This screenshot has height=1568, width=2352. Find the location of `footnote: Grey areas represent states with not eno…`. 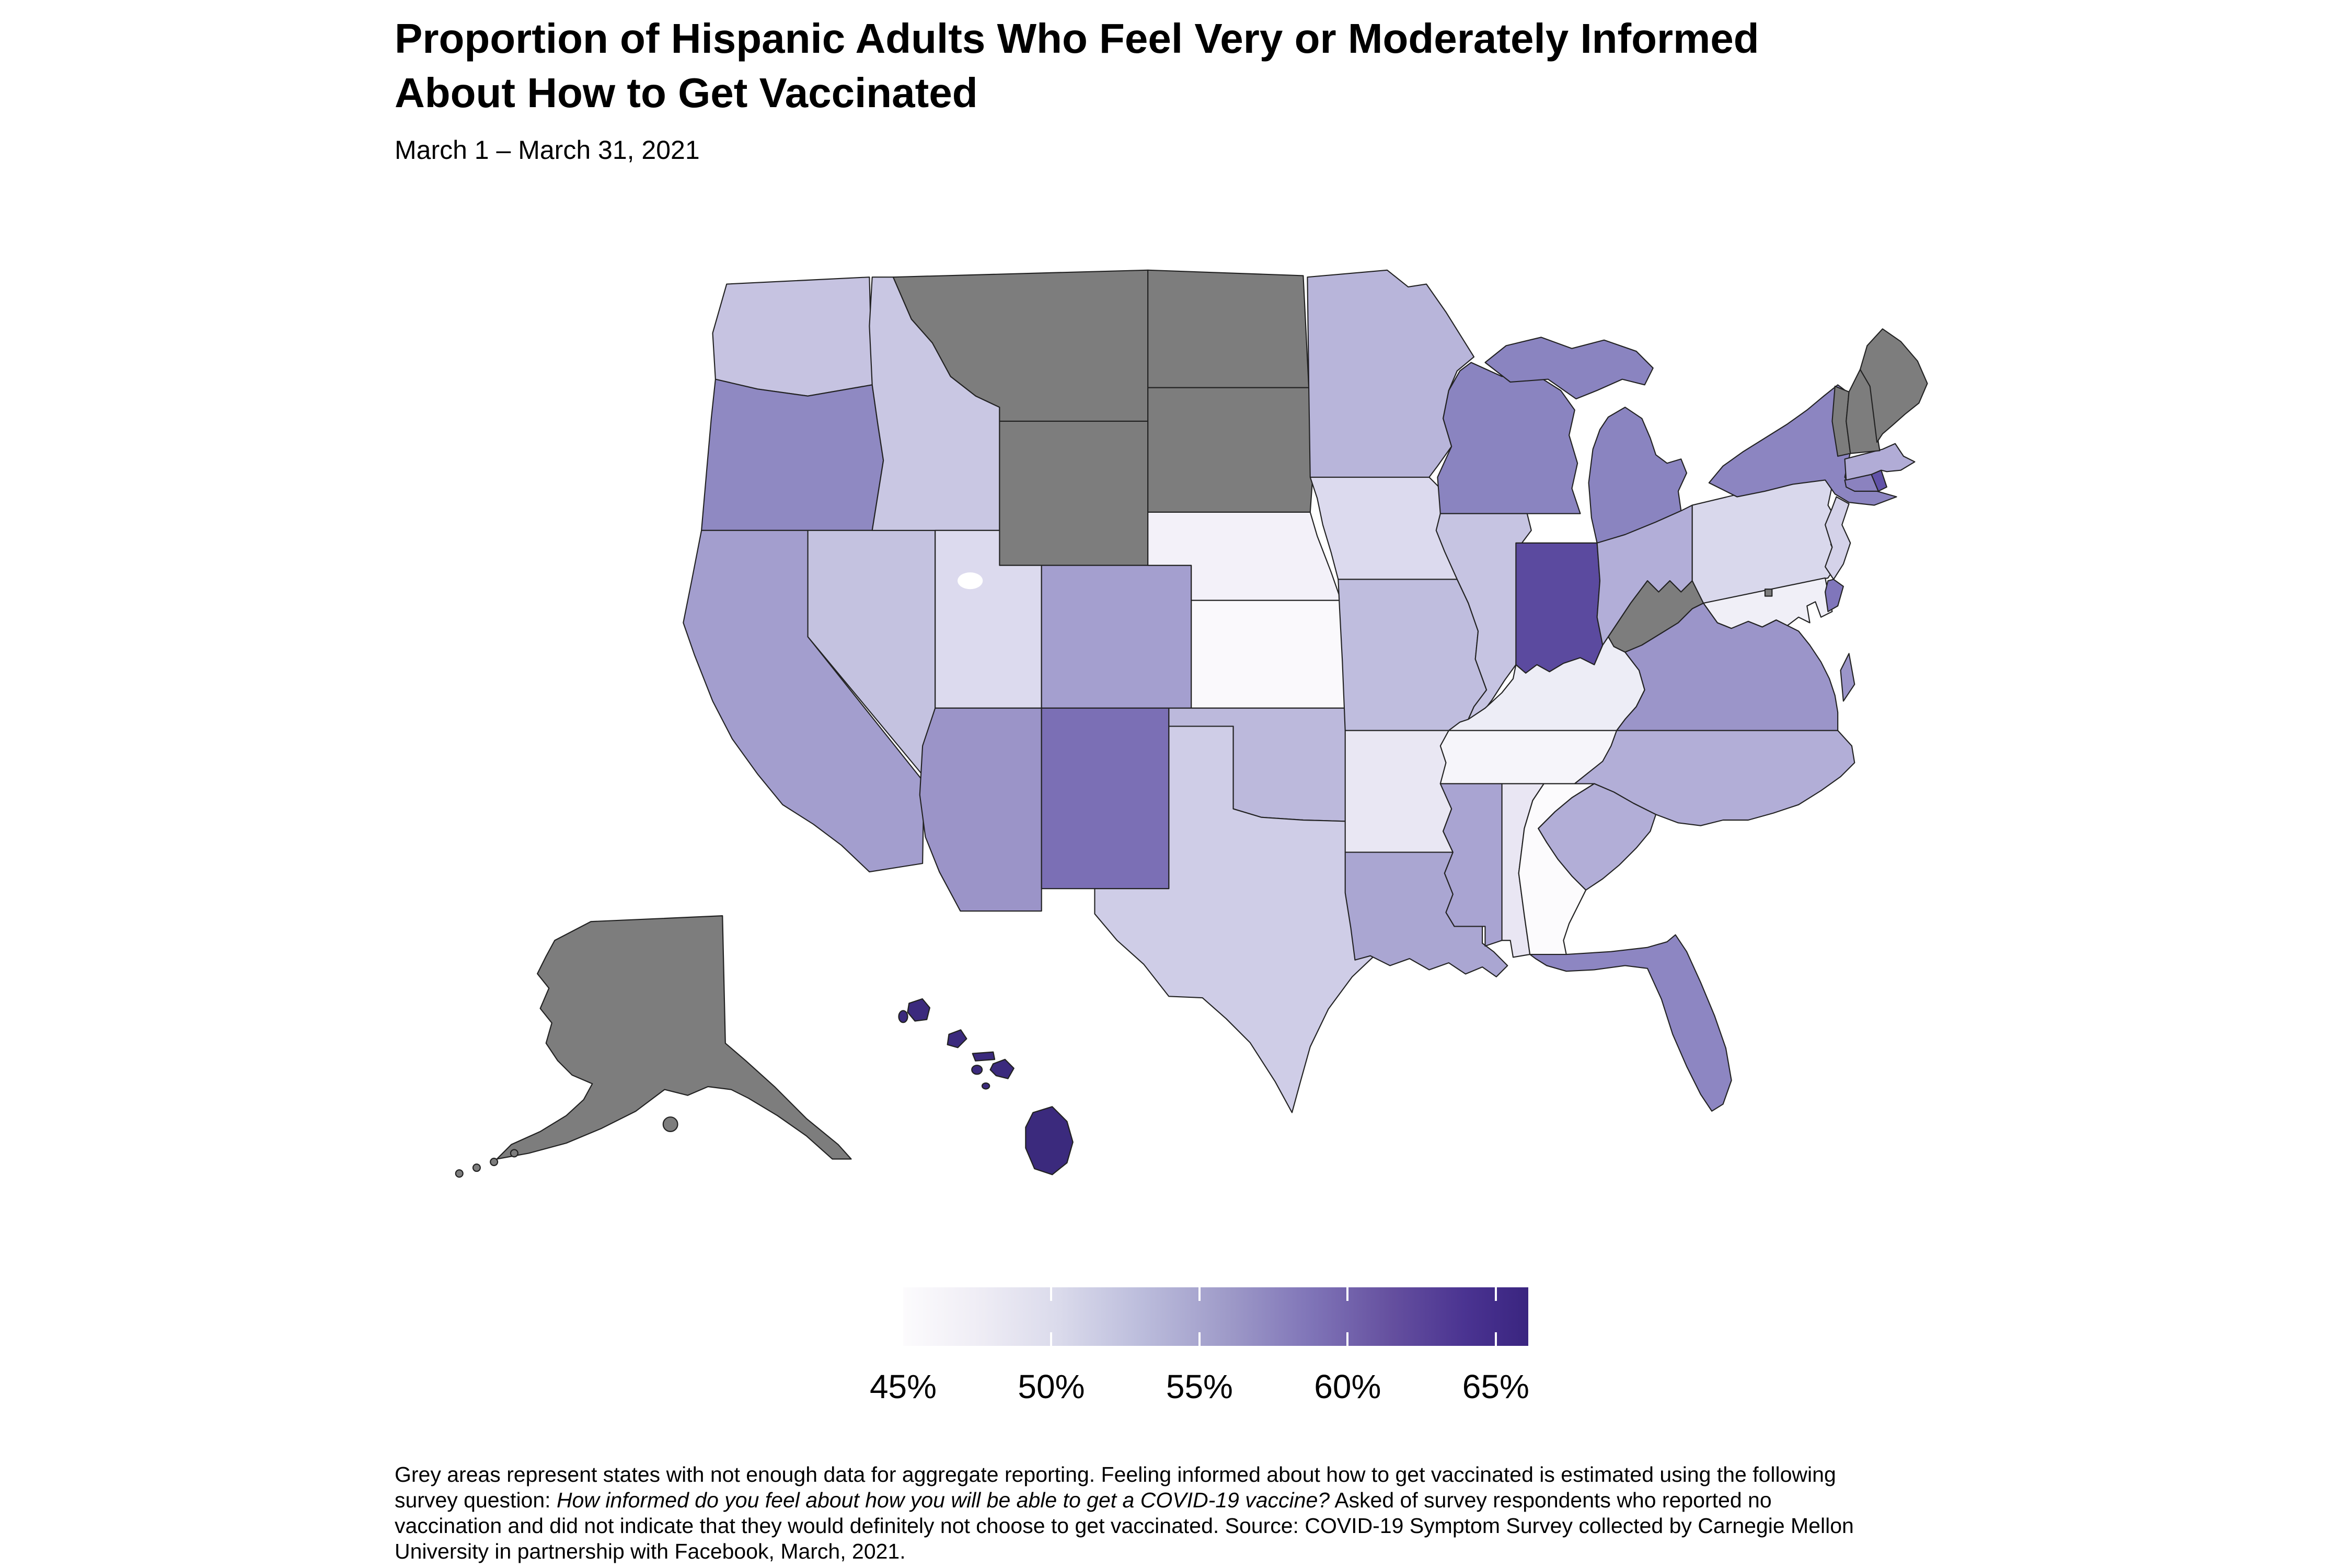

footnote: Grey areas represent states with not eno… is located at coordinates (1152, 1513).